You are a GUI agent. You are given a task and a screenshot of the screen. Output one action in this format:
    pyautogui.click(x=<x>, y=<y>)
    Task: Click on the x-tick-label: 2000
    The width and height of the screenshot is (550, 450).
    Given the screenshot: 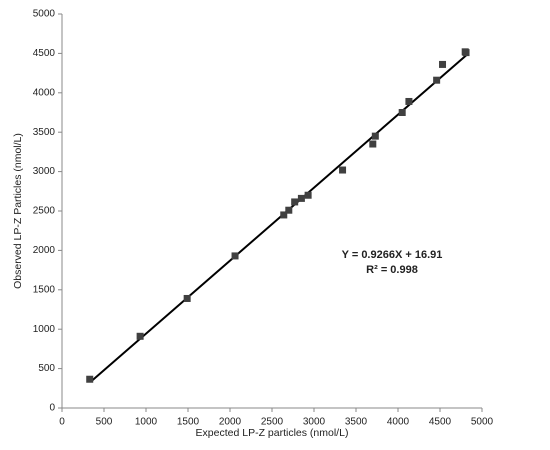 What is the action you would take?
    pyautogui.click(x=230, y=422)
    